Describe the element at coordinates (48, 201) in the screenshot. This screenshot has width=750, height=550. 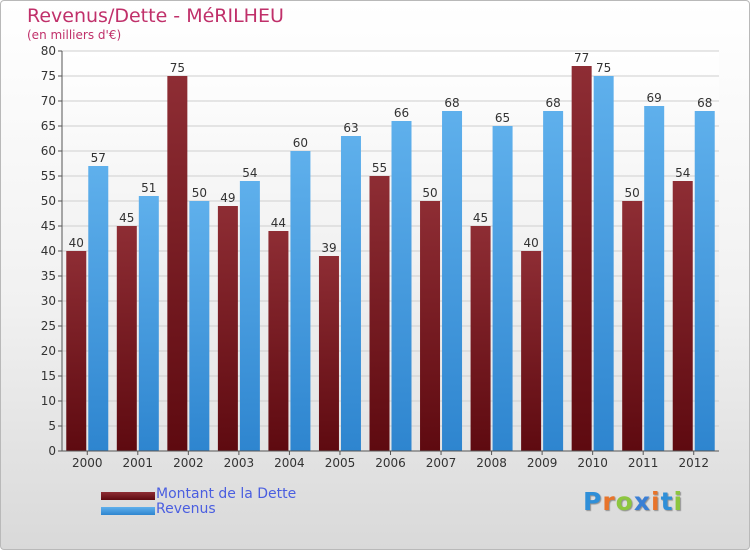
I see `y-tick-label: 50` at that location.